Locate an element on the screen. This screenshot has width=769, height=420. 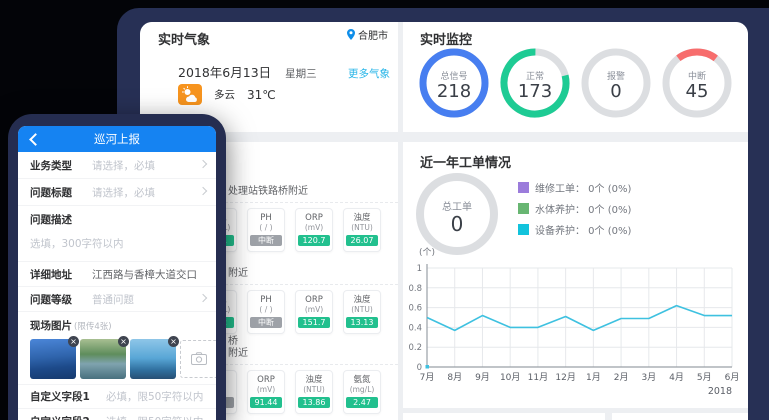
river-photo-1: × is located at coordinates (54, 357).